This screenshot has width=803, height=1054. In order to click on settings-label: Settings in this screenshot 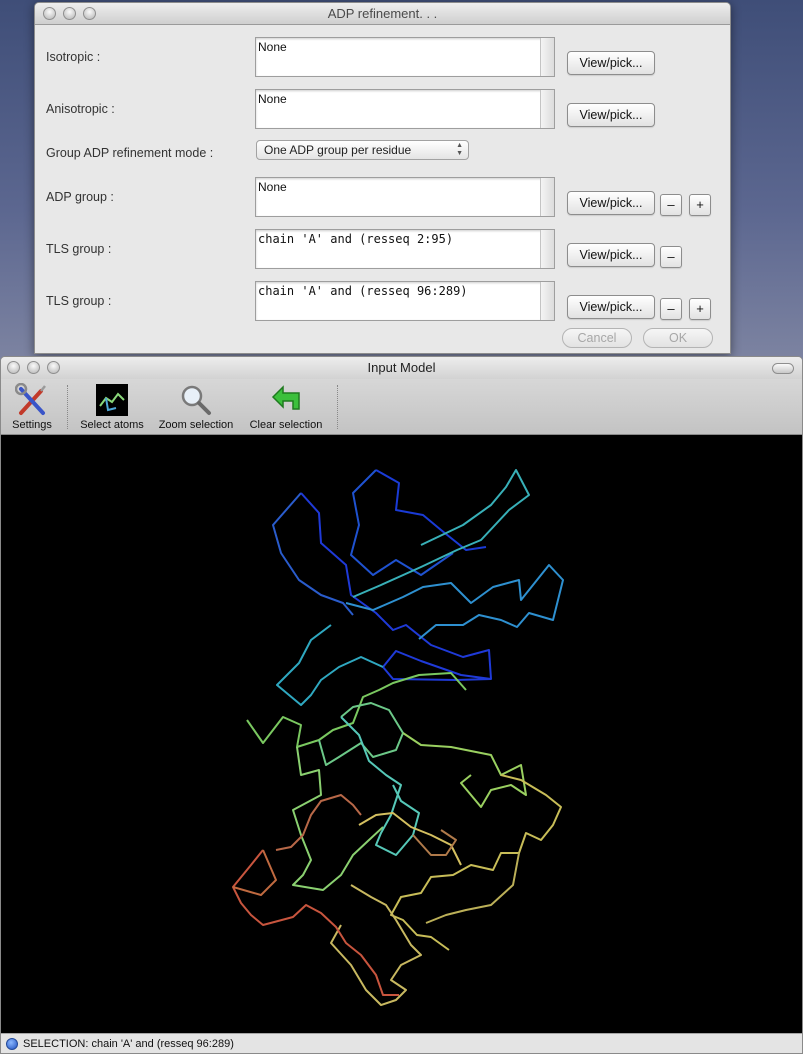, I will do `click(32, 425)`.